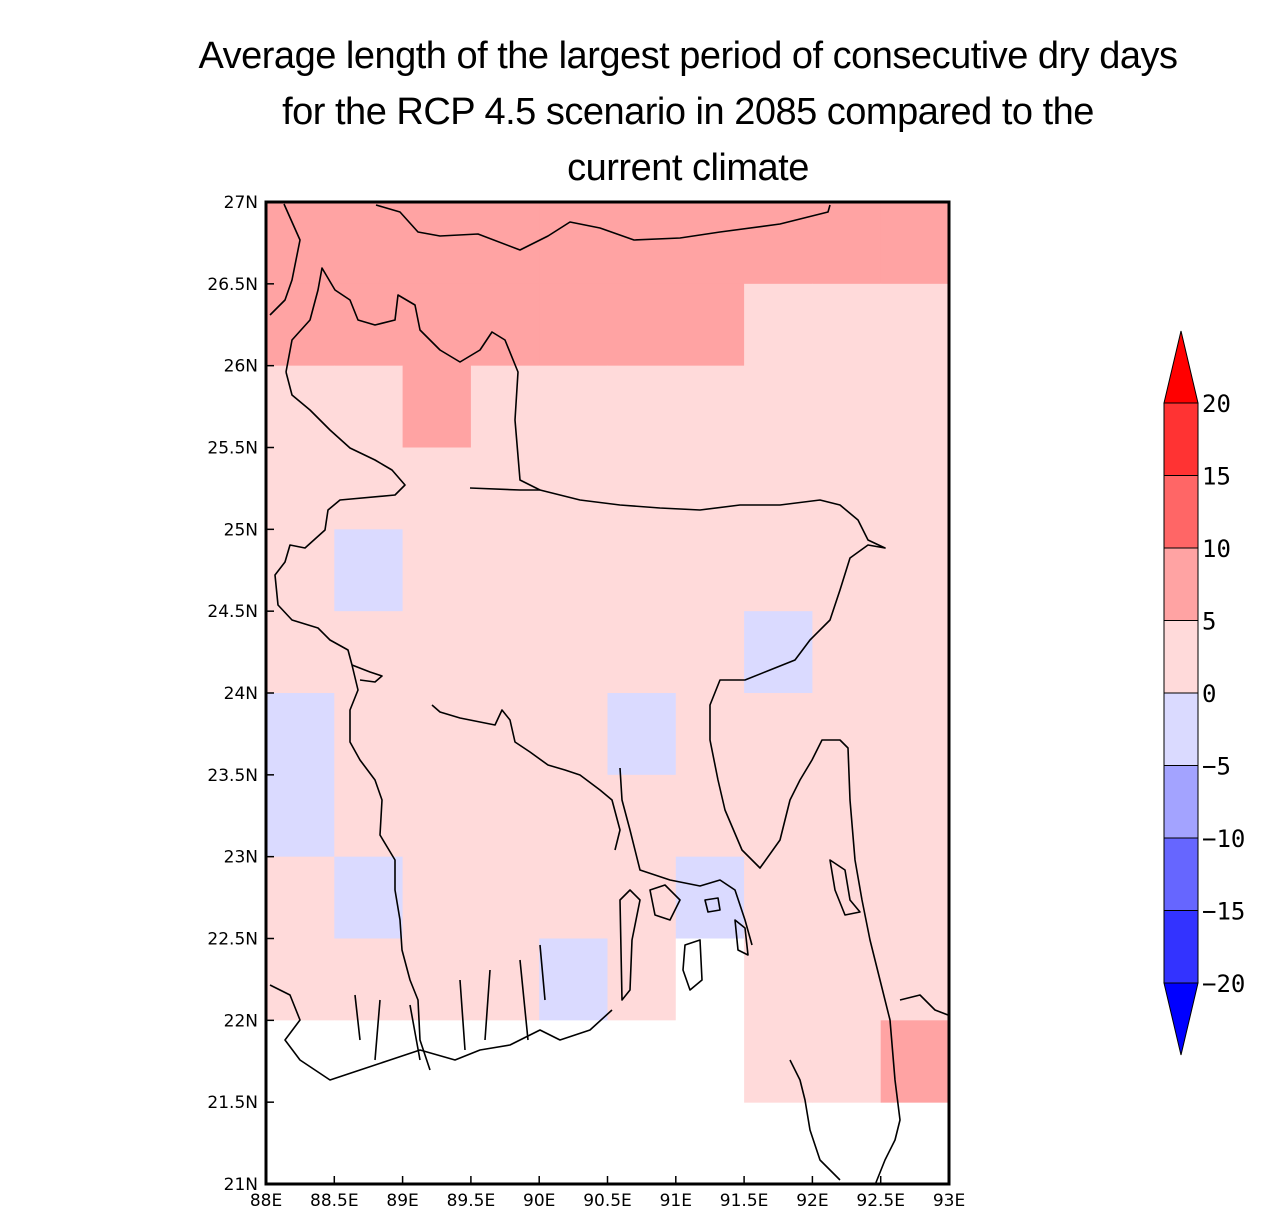 The width and height of the screenshot is (1288, 1229). What do you see at coordinates (1216, 549) in the screenshot?
I see `colorbar-label: 10` at bounding box center [1216, 549].